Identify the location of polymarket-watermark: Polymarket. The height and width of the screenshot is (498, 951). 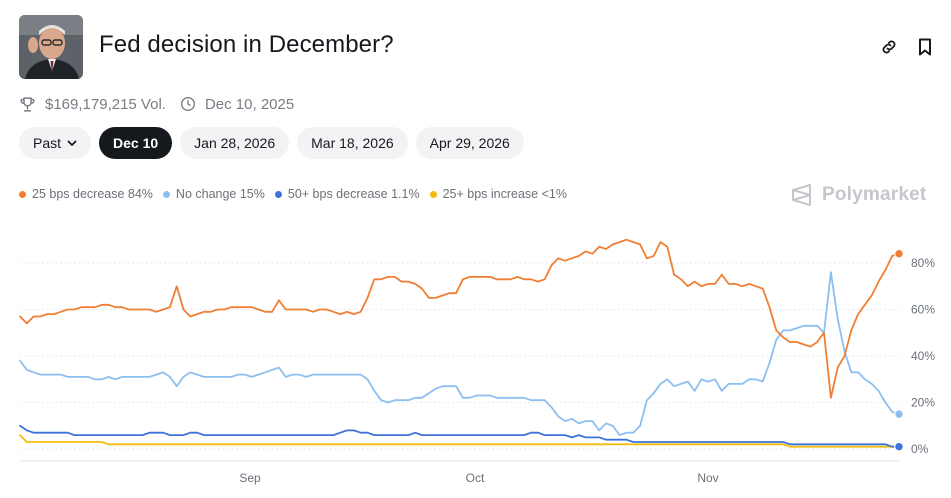
(858, 195).